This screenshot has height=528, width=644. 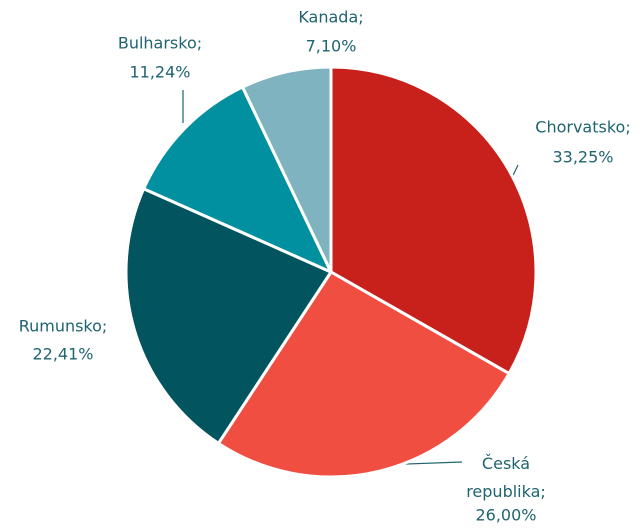 I want to click on data-label-value: 26,00%, so click(x=505, y=515).